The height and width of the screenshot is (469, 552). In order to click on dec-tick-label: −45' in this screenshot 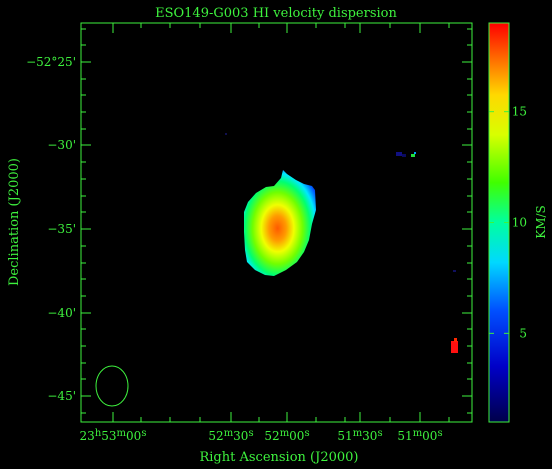, I will do `click(61, 396)`.